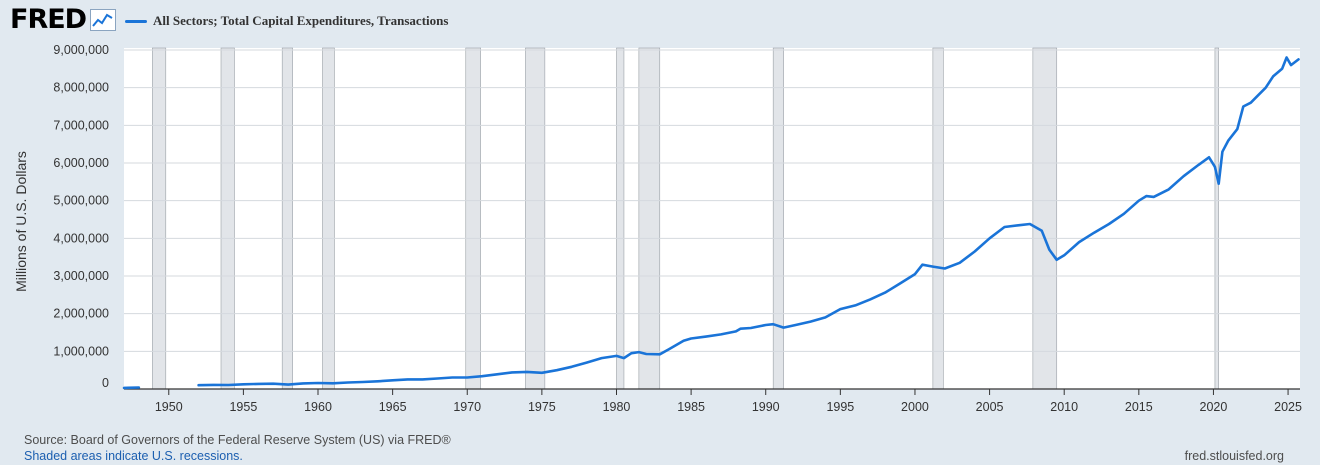 Image resolution: width=1320 pixels, height=465 pixels. Describe the element at coordinates (1139, 407) in the screenshot. I see `x-tick-label: 2015` at that location.